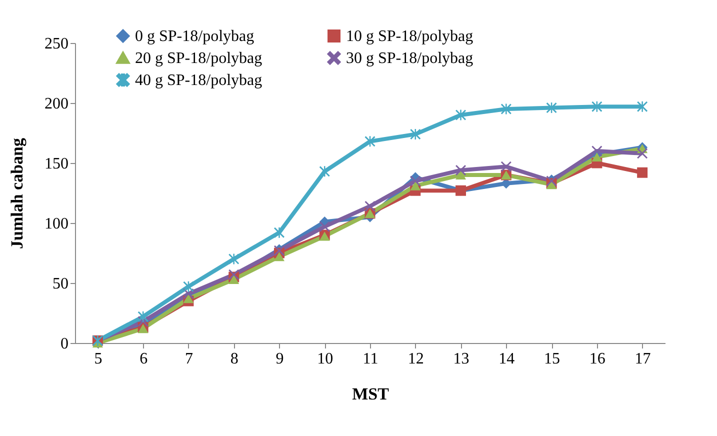  I want to click on x-tick-label: 16, so click(597, 359).